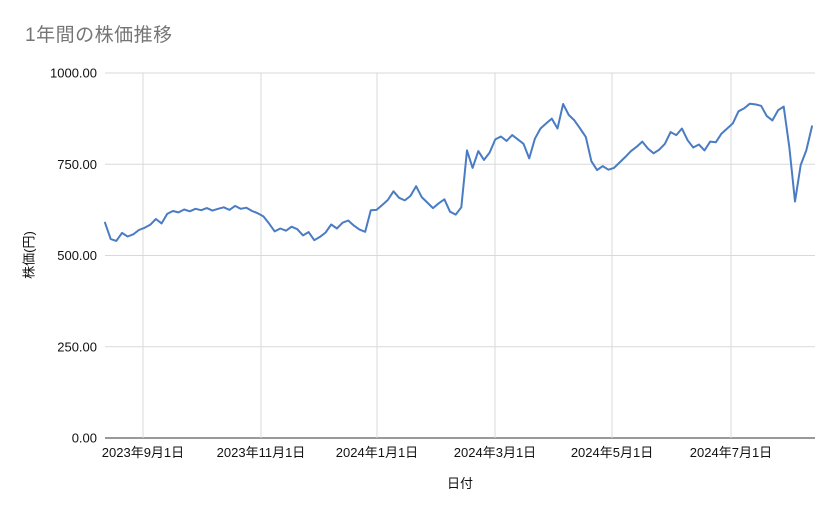  I want to click on x-tick-label: 2024年1月1日, so click(377, 452).